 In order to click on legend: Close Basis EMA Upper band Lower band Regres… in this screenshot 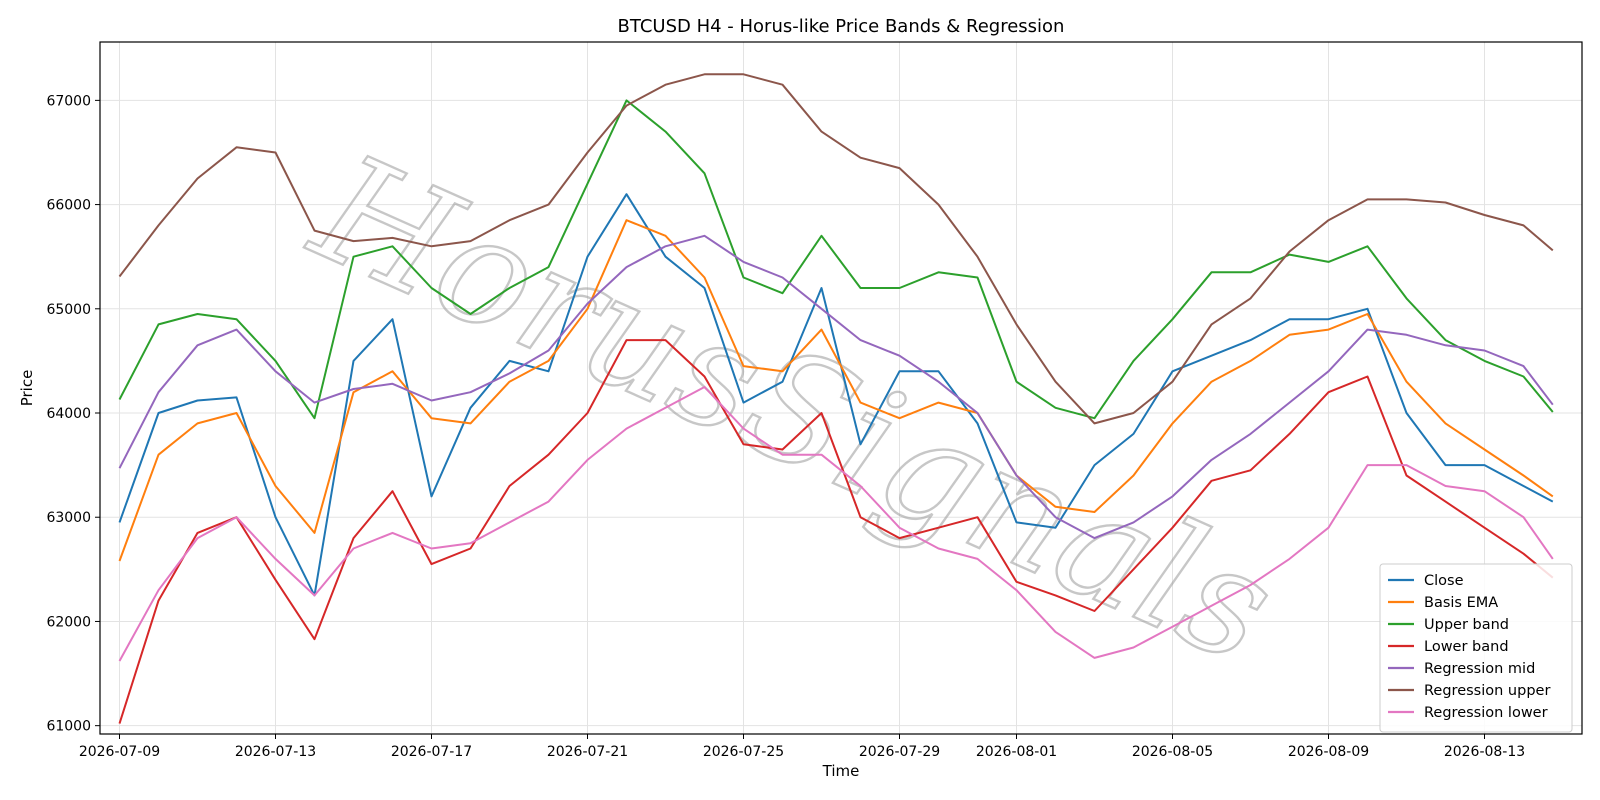, I will do `click(1476, 648)`.